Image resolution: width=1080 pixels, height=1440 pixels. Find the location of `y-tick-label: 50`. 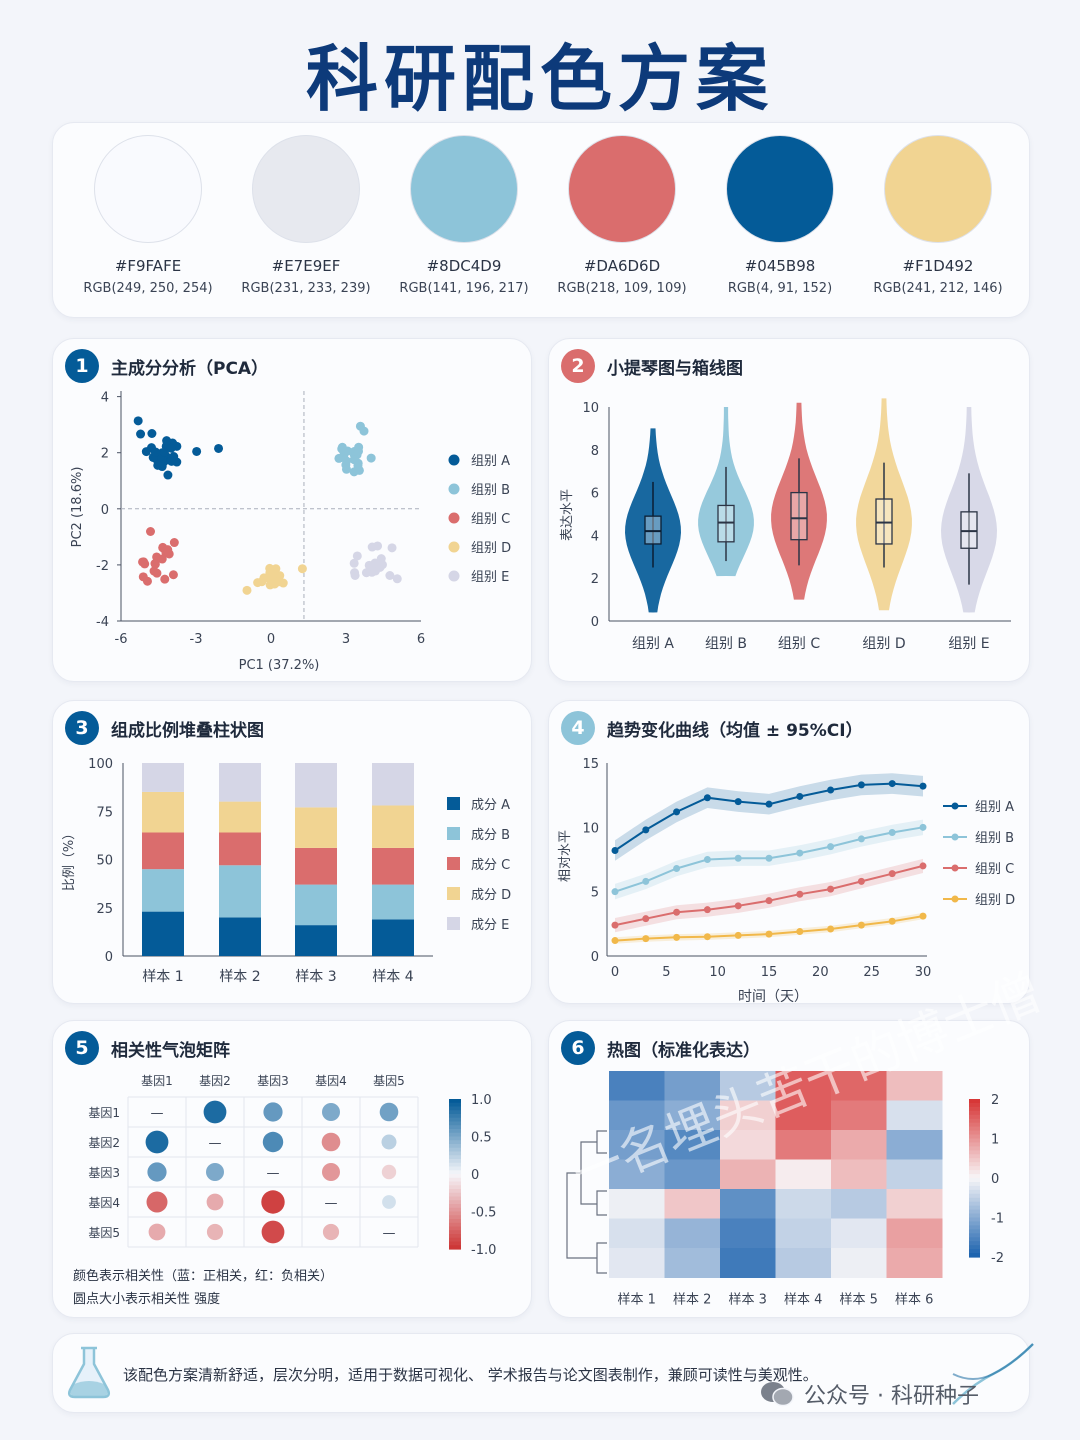

y-tick-label: 50 is located at coordinates (104, 861).